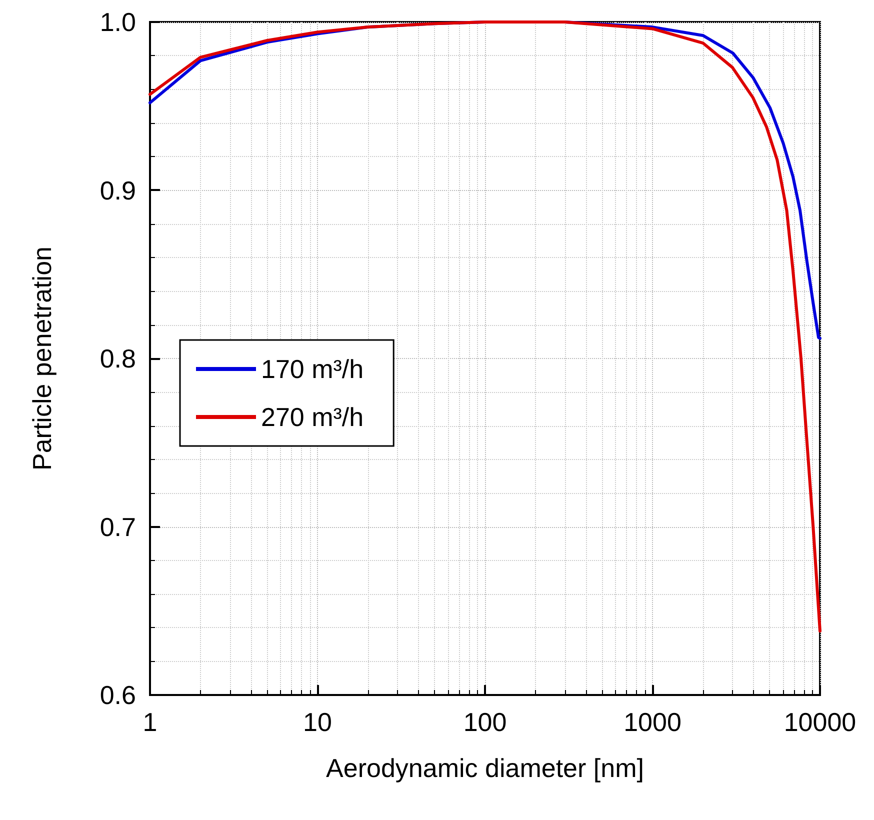  I want to click on y-tick-label: 0.7, so click(118, 527).